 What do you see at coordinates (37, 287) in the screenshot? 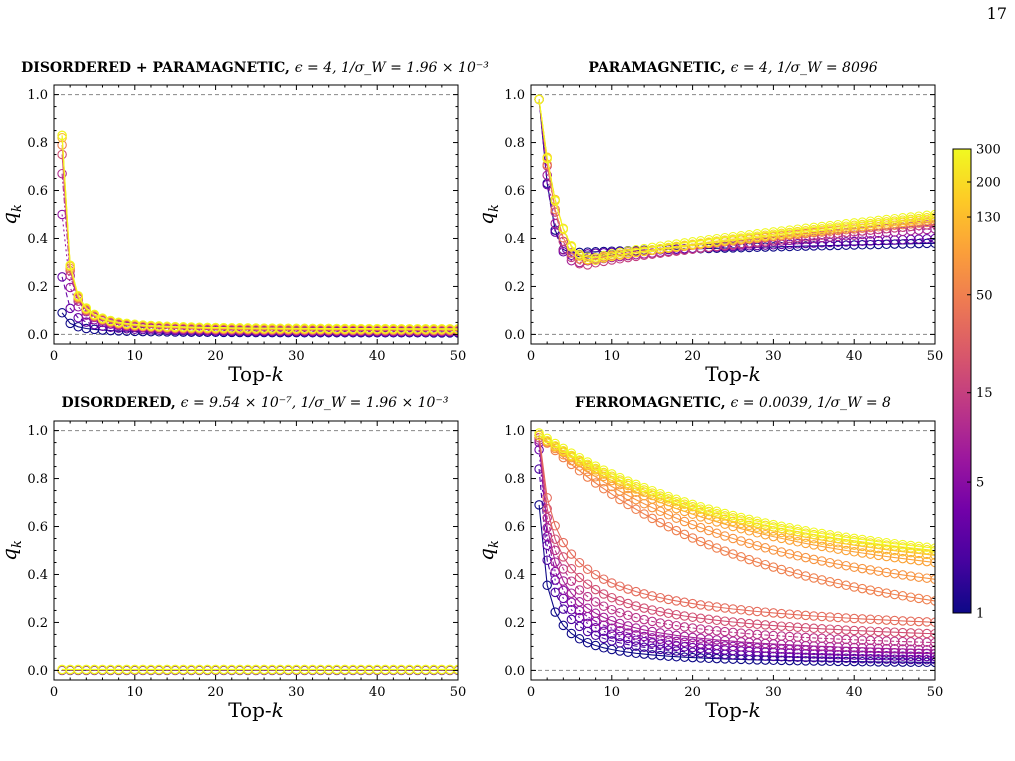
I see `y-tick-label: 0.2` at bounding box center [37, 287].